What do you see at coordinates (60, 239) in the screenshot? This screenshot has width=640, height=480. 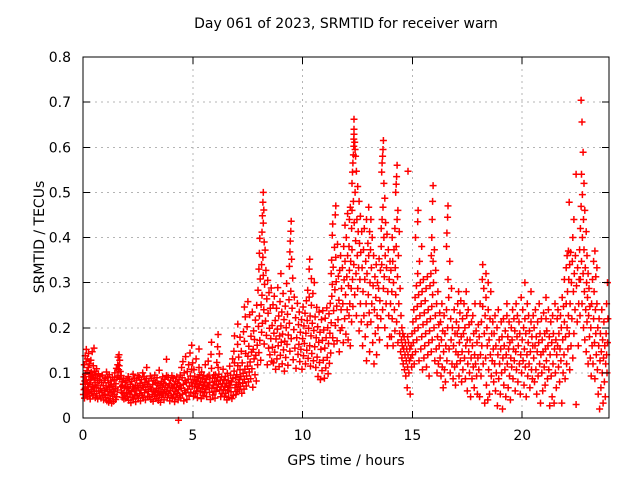 I see `y-tick-label: 0.4` at bounding box center [60, 239].